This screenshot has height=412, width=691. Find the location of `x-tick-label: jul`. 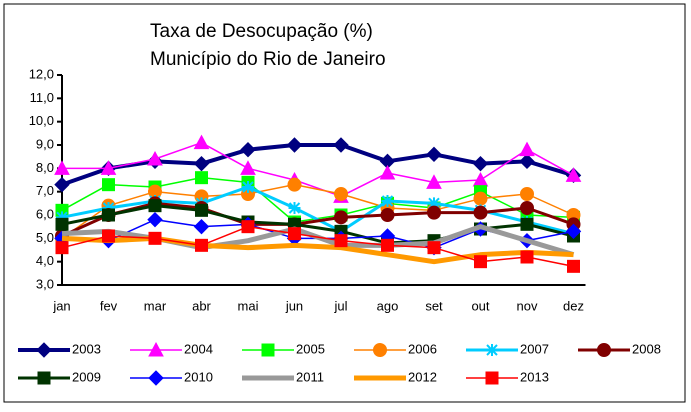

x-tick-label: jul is located at coordinates (340, 305).